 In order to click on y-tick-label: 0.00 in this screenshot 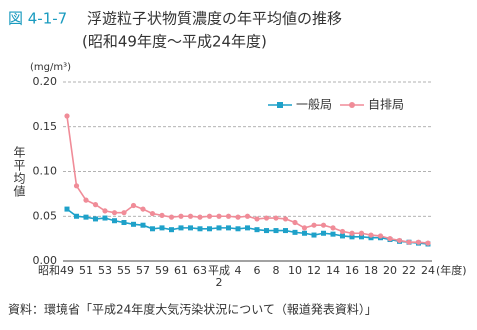, I will do `click(45, 260)`.